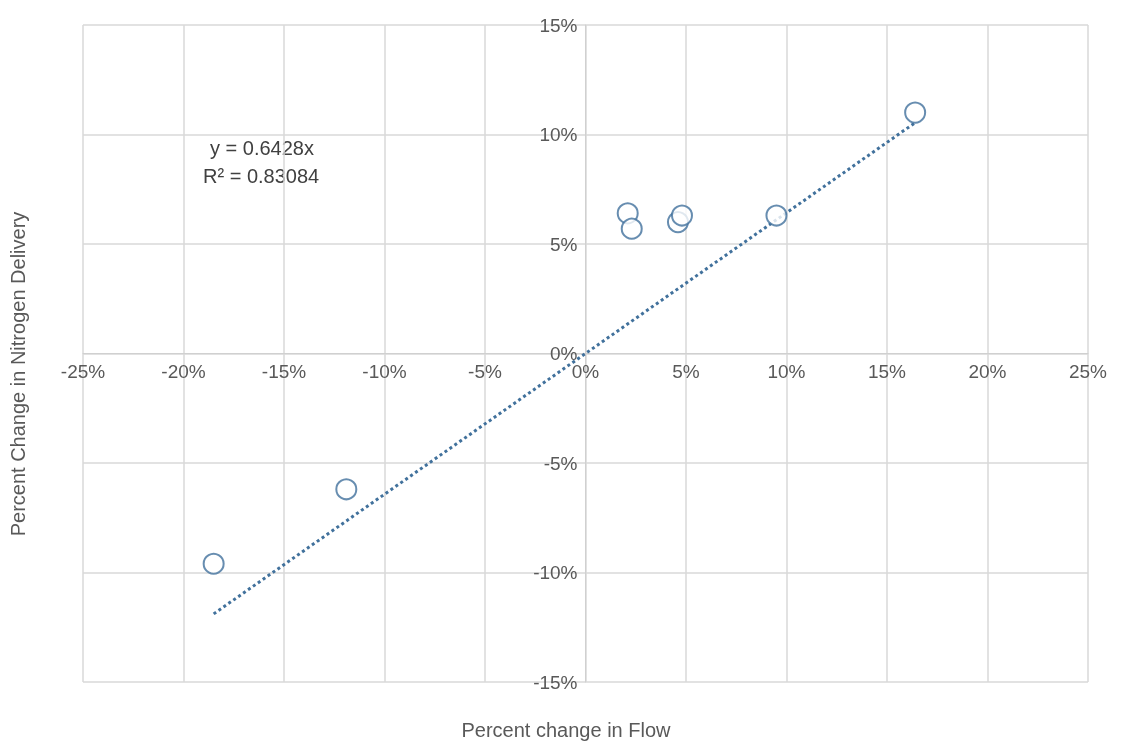 This screenshot has height=748, width=1132. I want to click on x-tick-label: -25%, so click(83, 371).